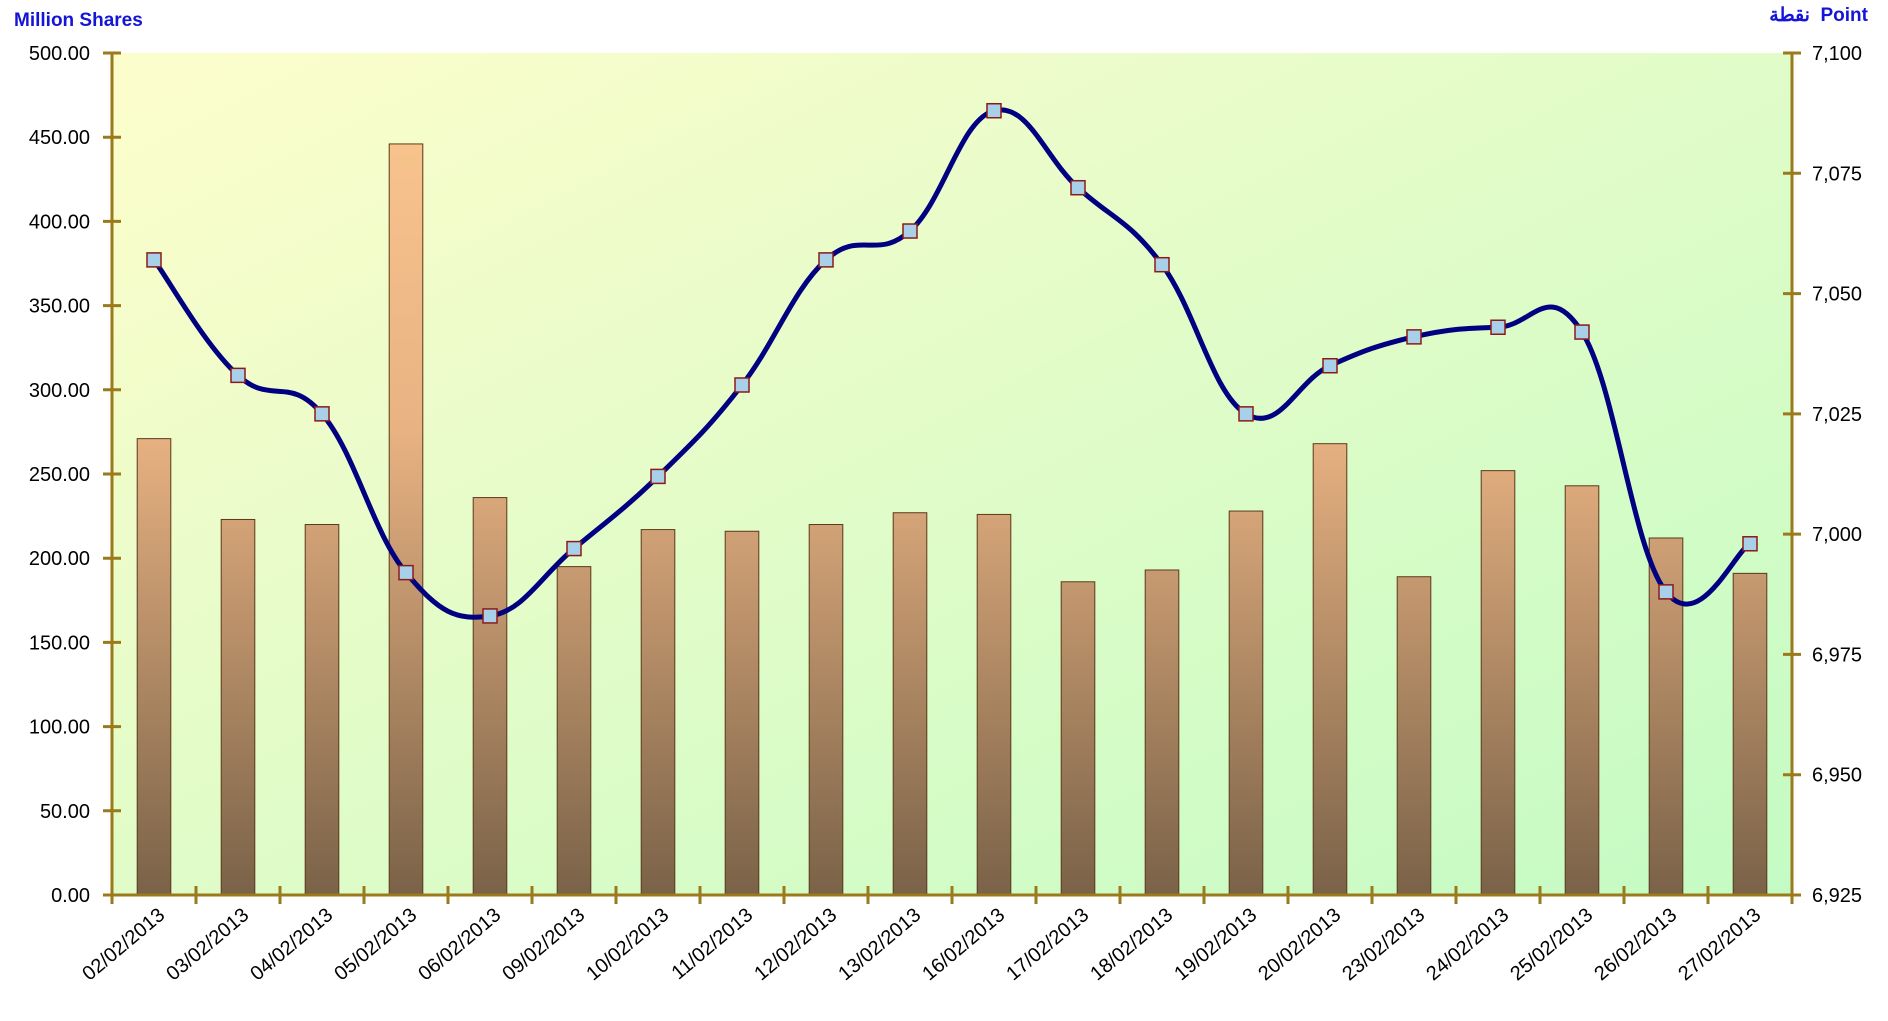 Image resolution: width=1888 pixels, height=1021 pixels. I want to click on x-tick-label: 16/02/2013, so click(963, 944).